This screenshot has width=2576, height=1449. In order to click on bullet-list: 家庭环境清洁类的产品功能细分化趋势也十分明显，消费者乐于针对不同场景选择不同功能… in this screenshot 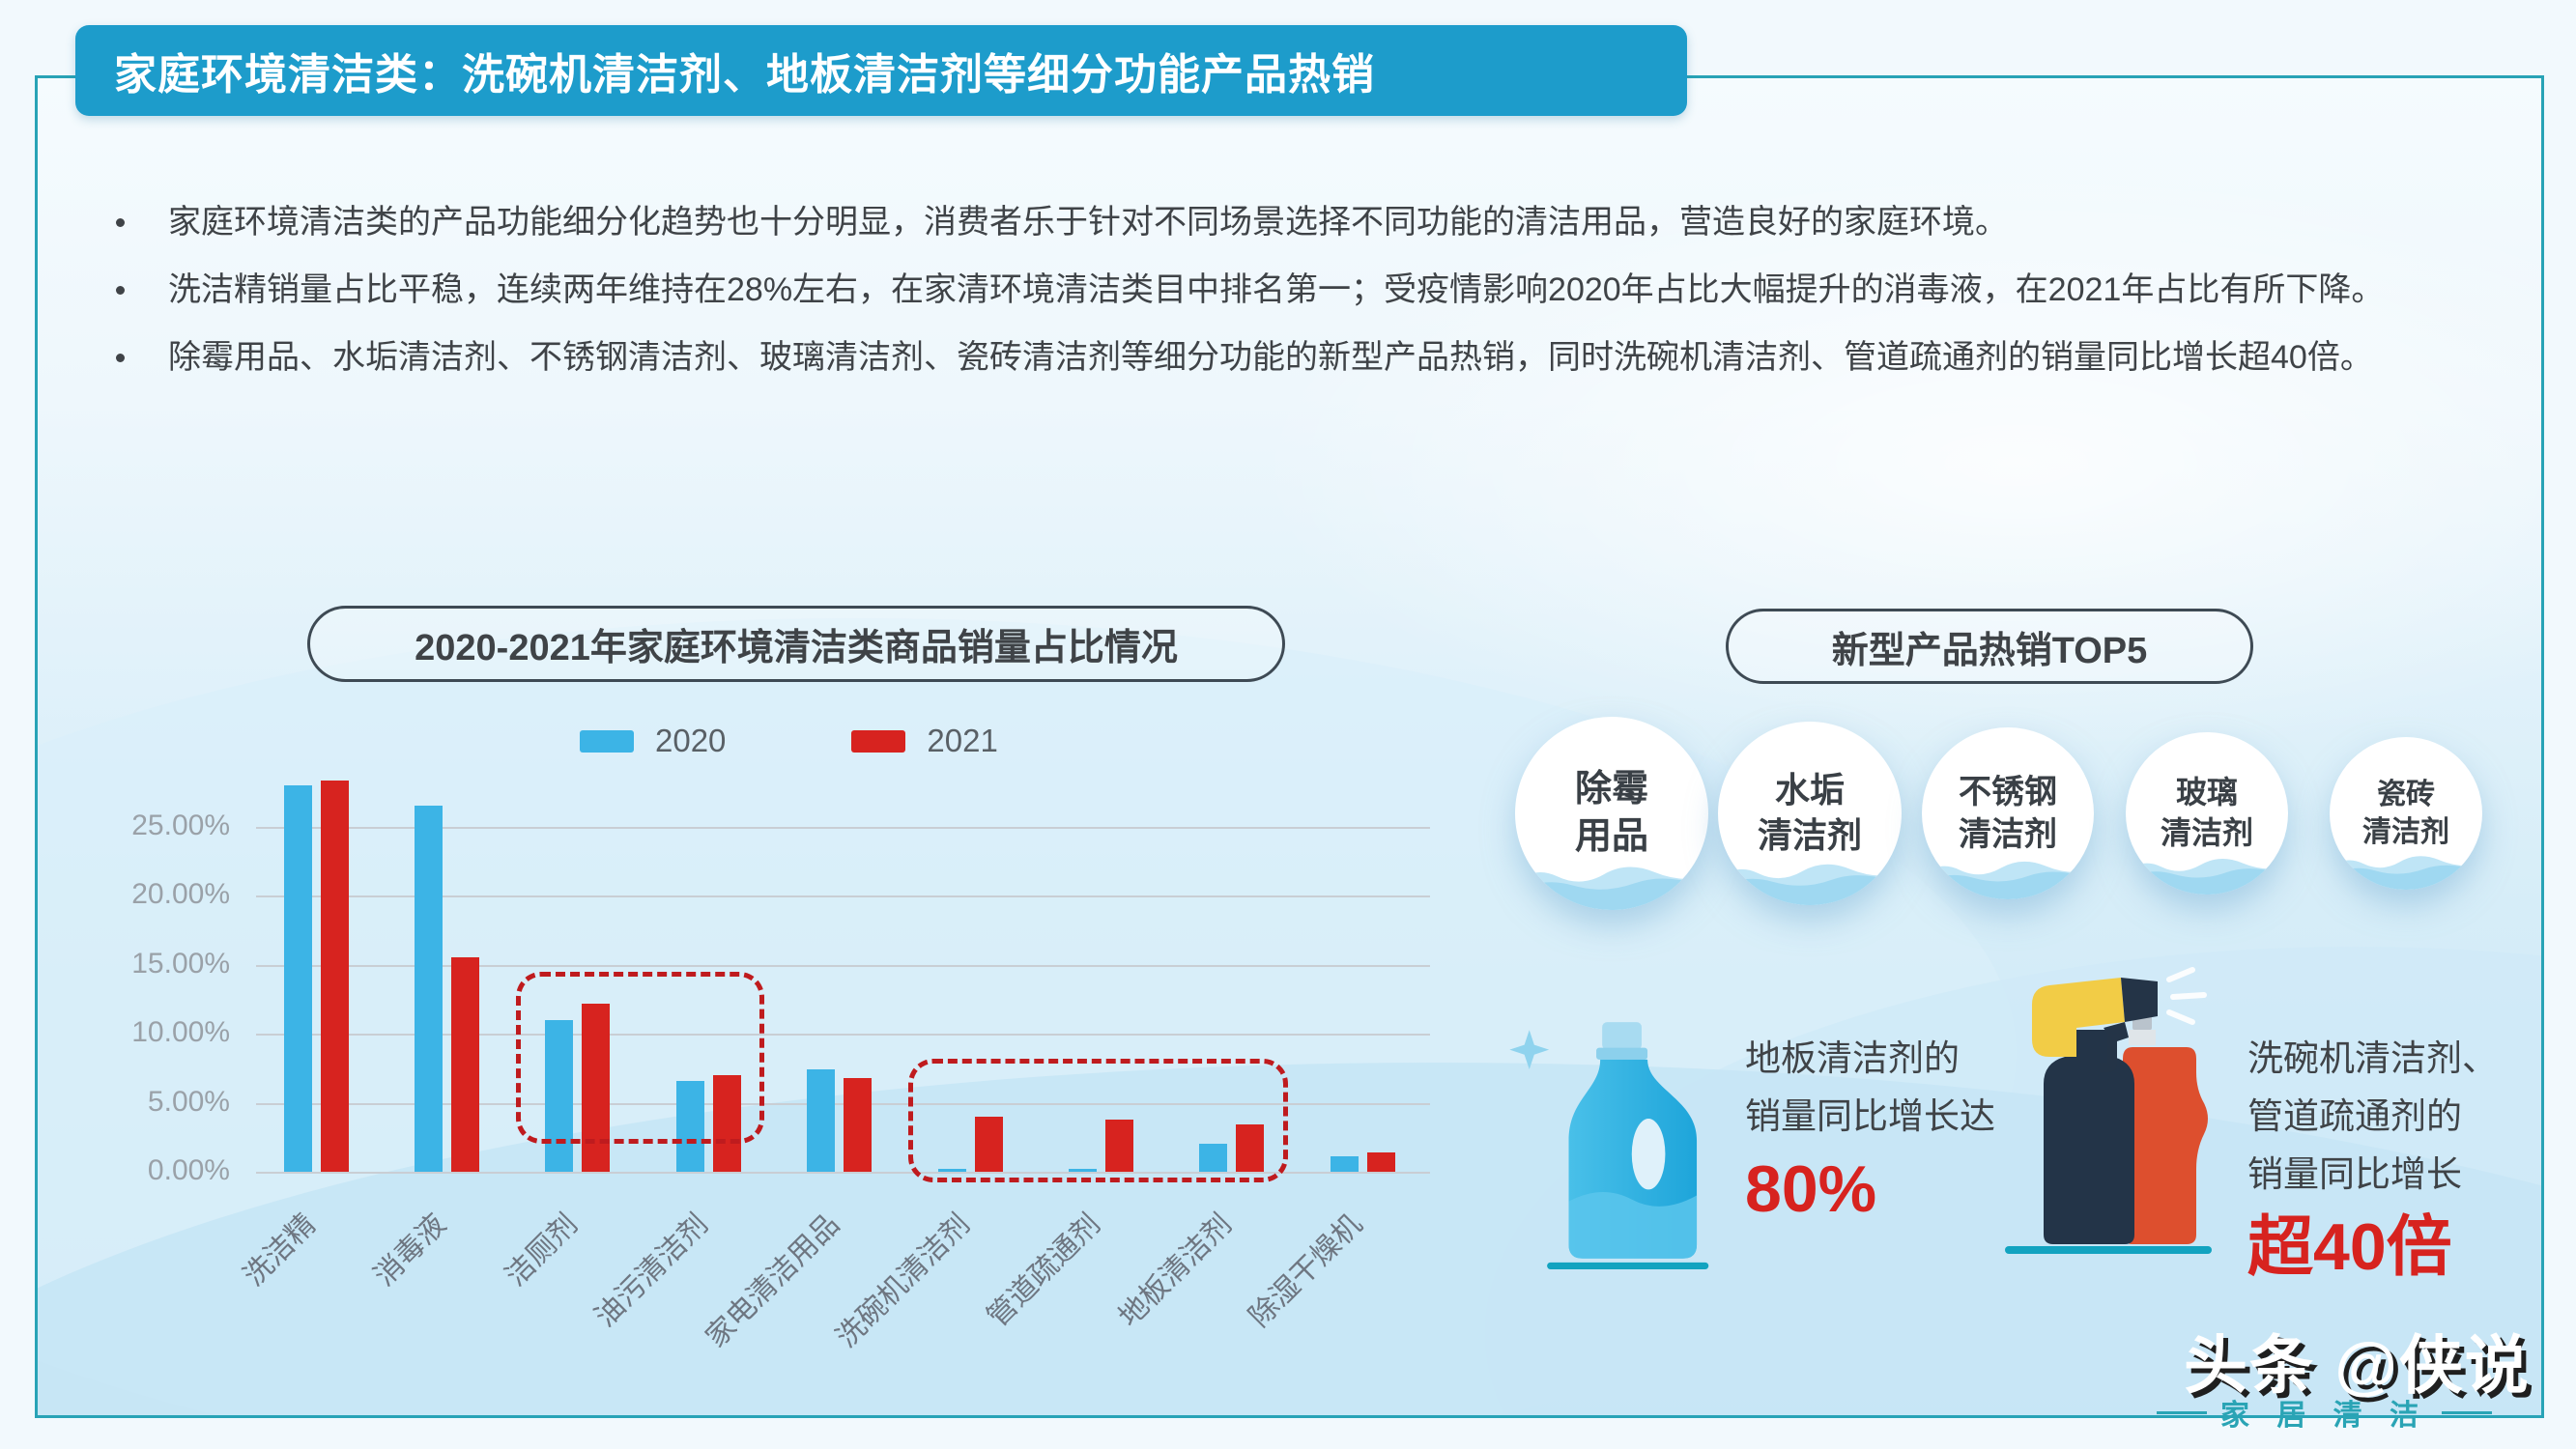, I will do `click(1294, 290)`.